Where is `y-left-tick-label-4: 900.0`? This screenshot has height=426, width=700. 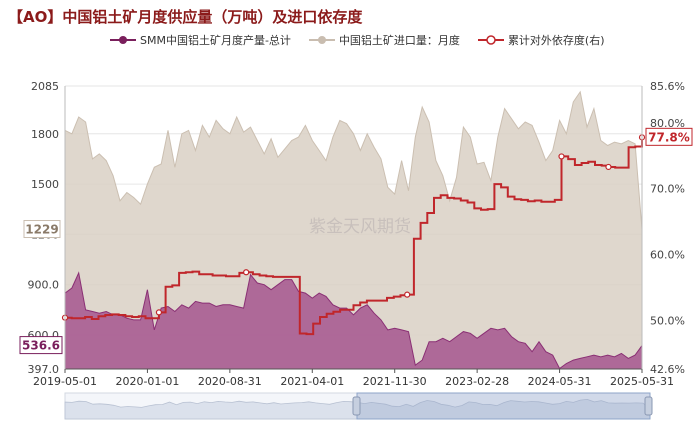
y-left-tick-label-4: 900.0 is located at coordinates (44, 285).